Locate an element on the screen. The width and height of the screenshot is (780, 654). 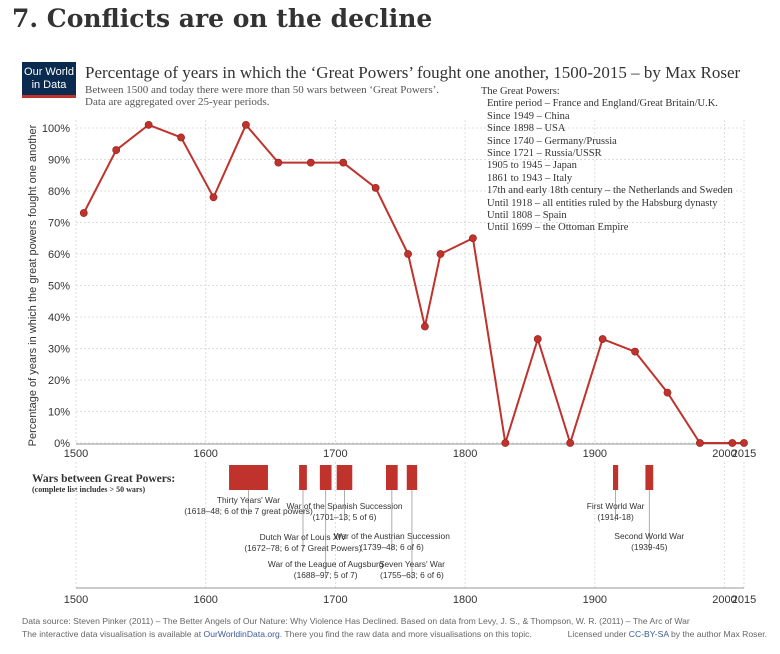
great-power-item: Until 1699 – the Ottoman Empire is located at coordinates (558, 228).